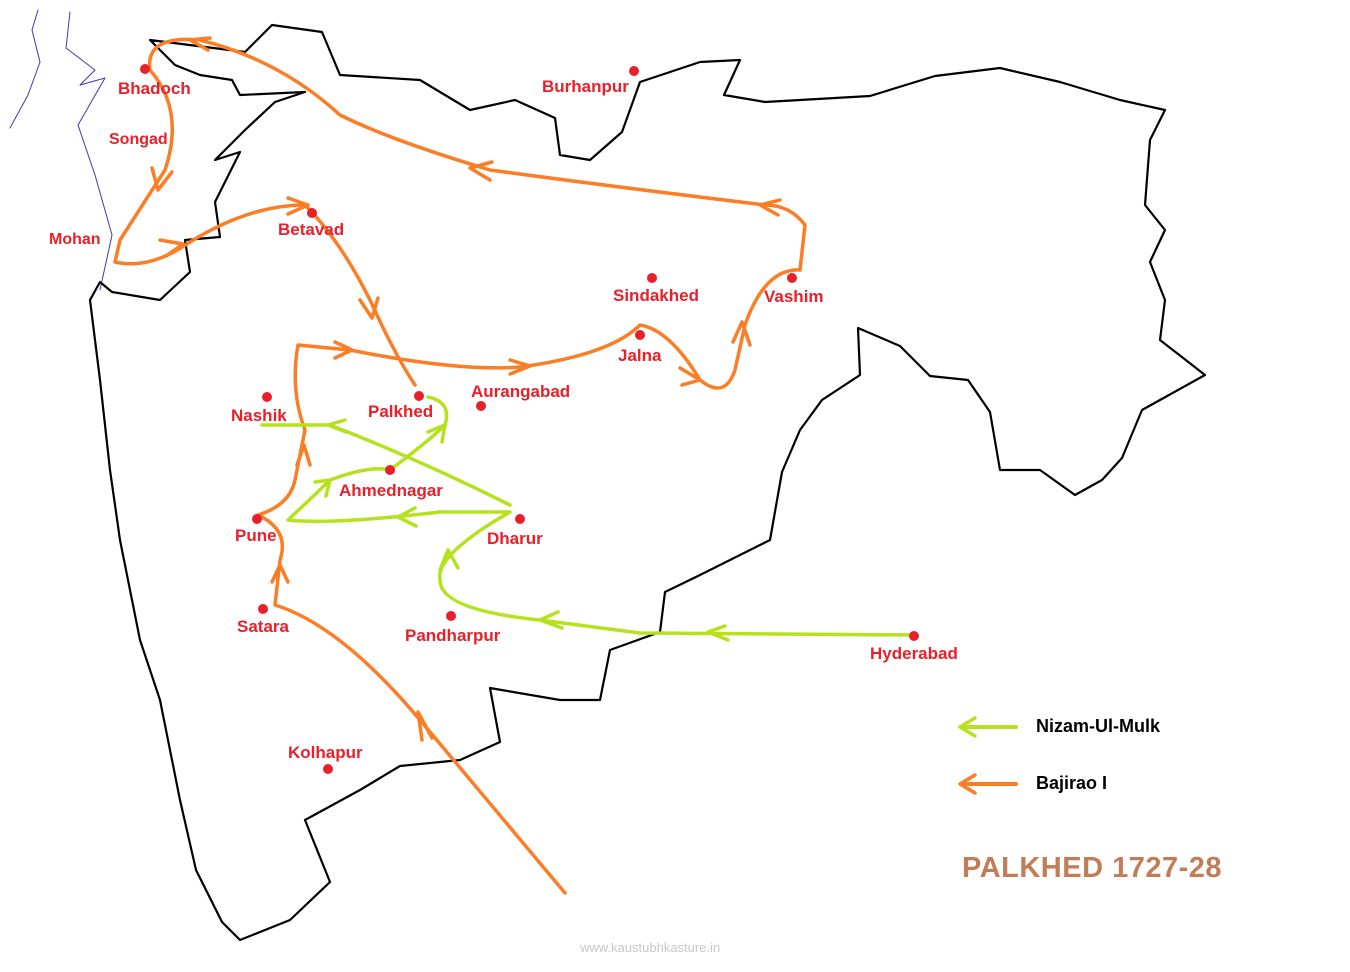 The height and width of the screenshot is (972, 1350). I want to click on city-label: Burhanpur, so click(585, 86).